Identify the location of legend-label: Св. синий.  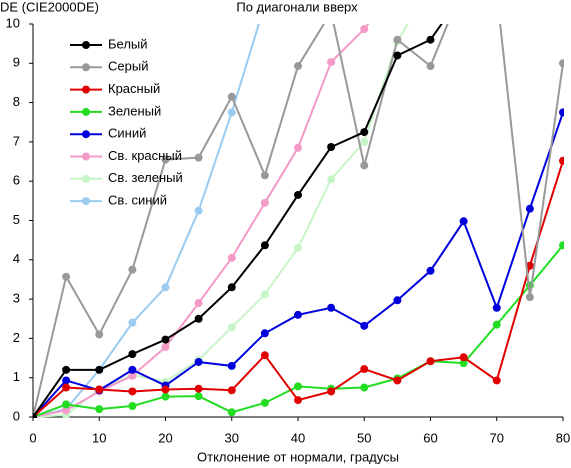
(137, 200).